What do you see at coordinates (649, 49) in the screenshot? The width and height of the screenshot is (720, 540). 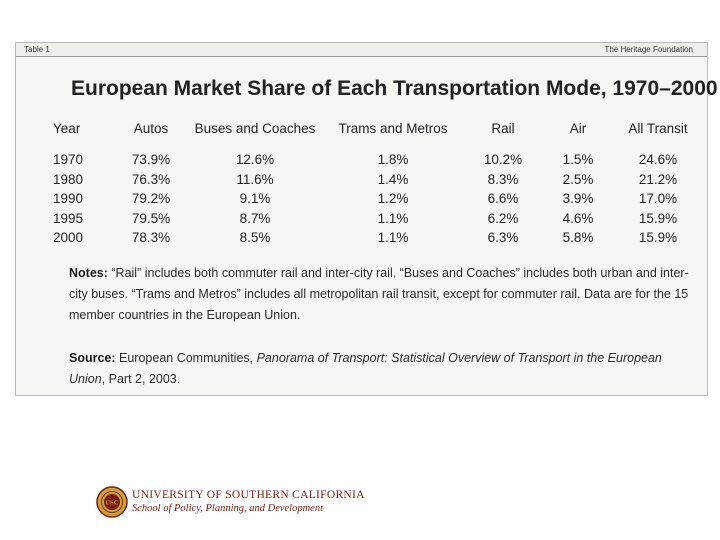 I see `source-organization-label: The Heritage Foundation` at bounding box center [649, 49].